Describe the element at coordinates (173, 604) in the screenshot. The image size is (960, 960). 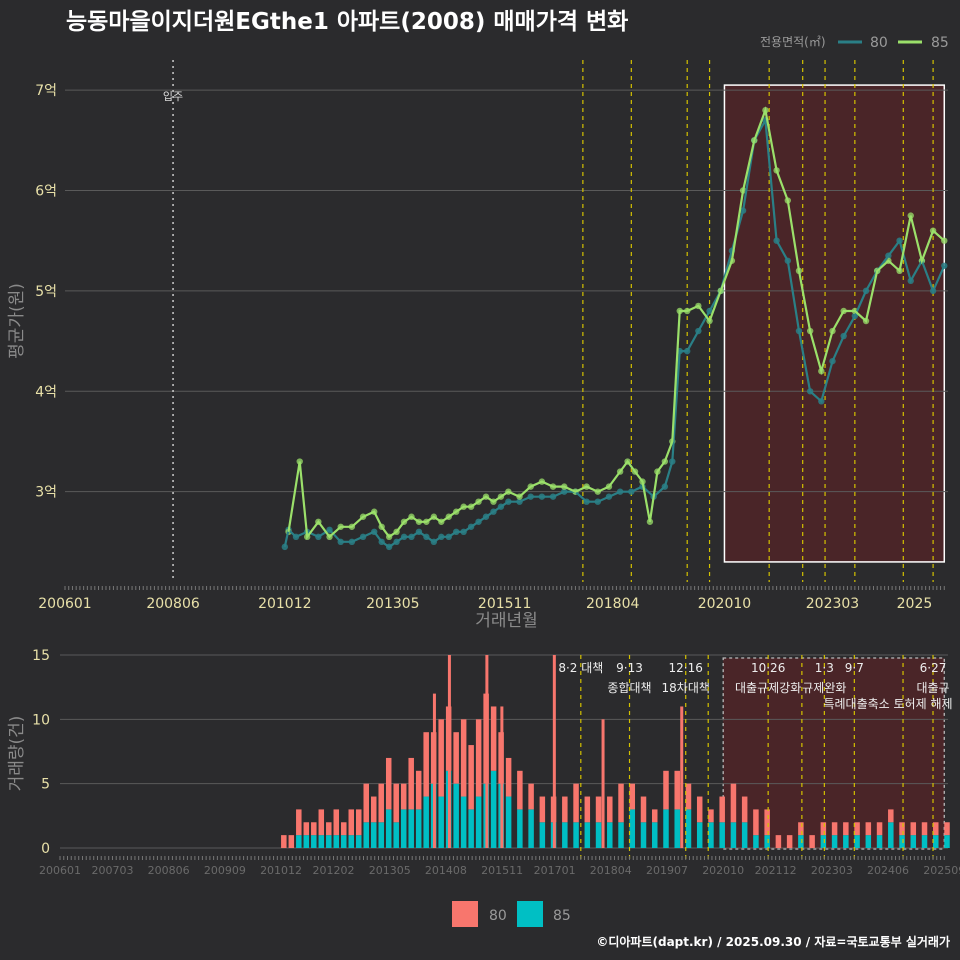
I see `x-tick-label: 200806` at that location.